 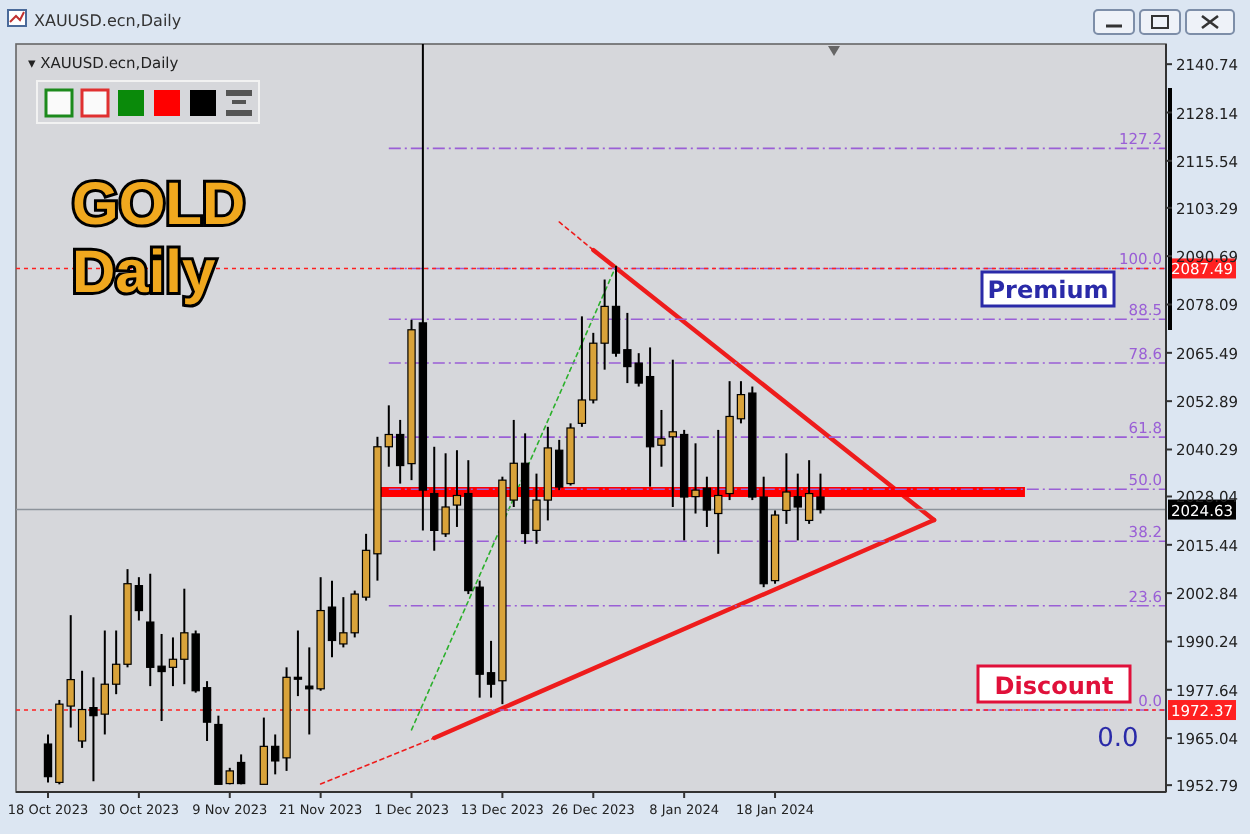 I want to click on chart-title: XAUUSD.ecn,Daily, so click(x=108, y=21).